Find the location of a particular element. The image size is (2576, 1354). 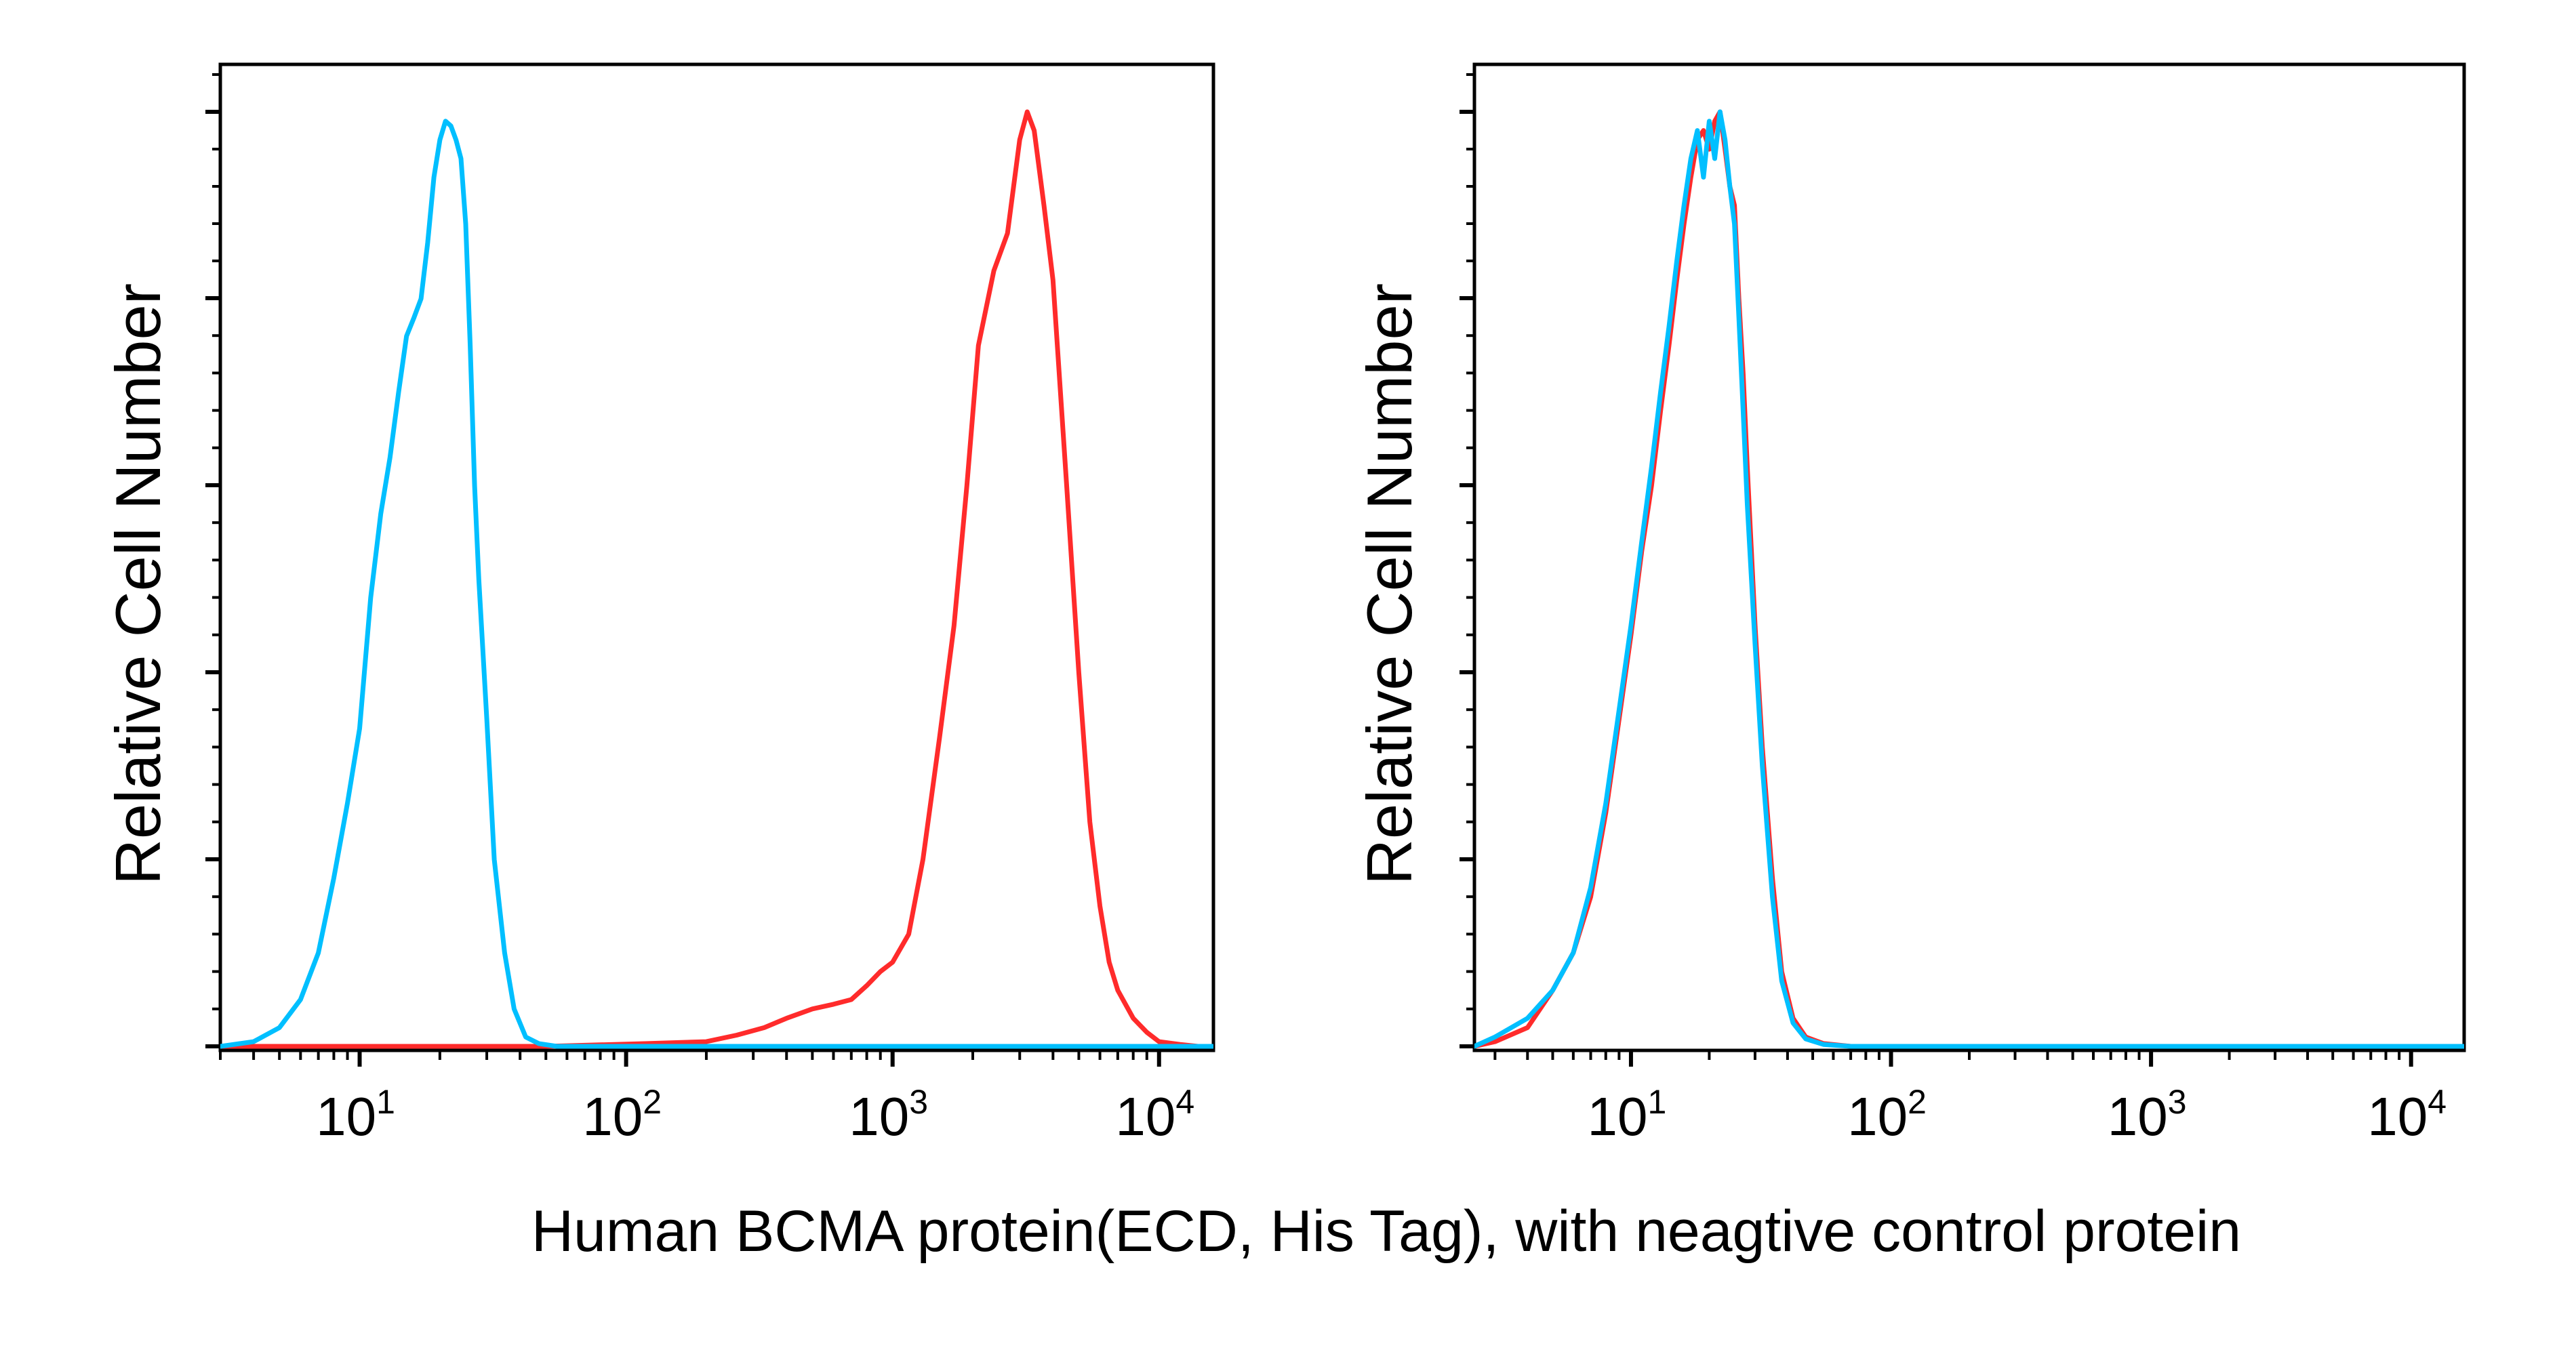

right-panel-ylabel: Relative Cell Number is located at coordinates (1389, 584).